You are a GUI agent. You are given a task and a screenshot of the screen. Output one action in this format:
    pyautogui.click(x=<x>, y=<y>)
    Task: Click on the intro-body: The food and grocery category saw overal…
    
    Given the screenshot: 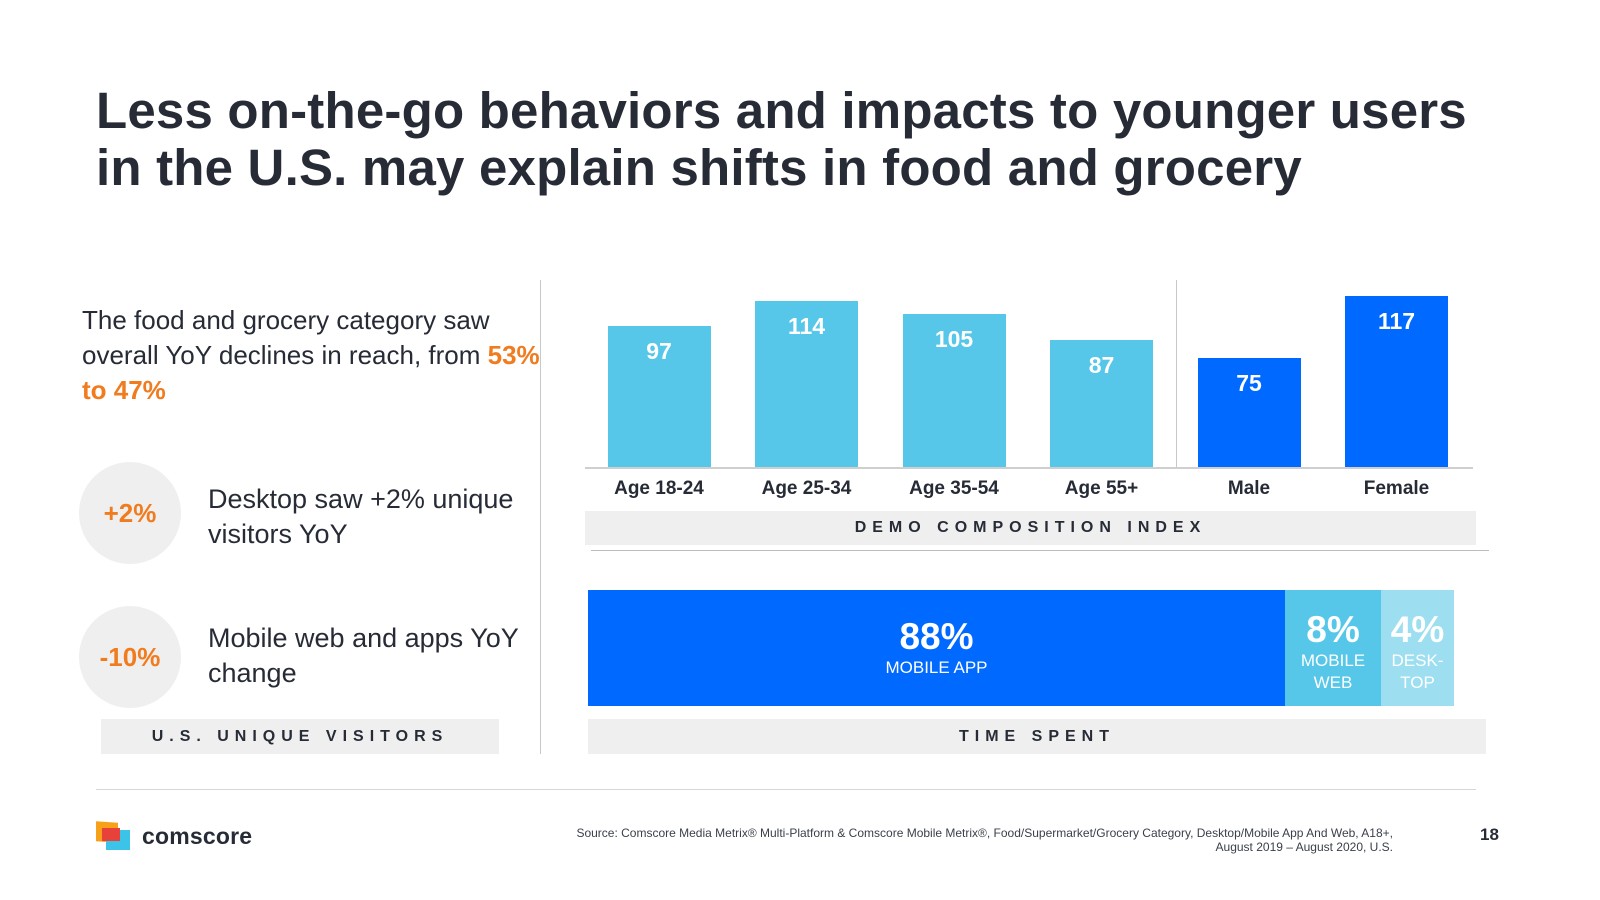 What is the action you would take?
    pyautogui.click(x=286, y=337)
    